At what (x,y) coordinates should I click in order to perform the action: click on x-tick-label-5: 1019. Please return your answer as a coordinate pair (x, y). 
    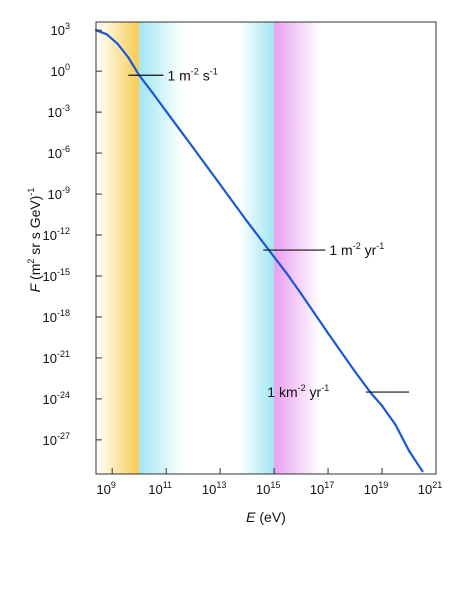
    Looking at the image, I should click on (376, 488).